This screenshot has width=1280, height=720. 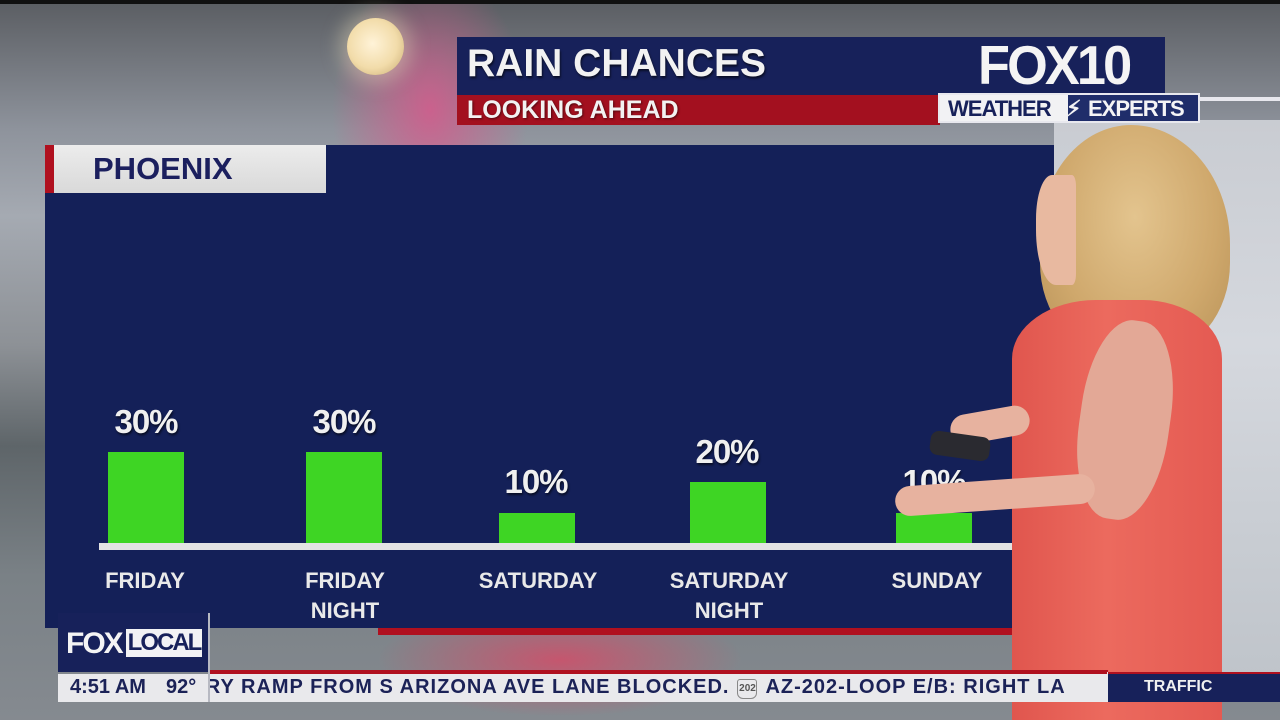 What do you see at coordinates (1056, 230) in the screenshot?
I see `presenter-face` at bounding box center [1056, 230].